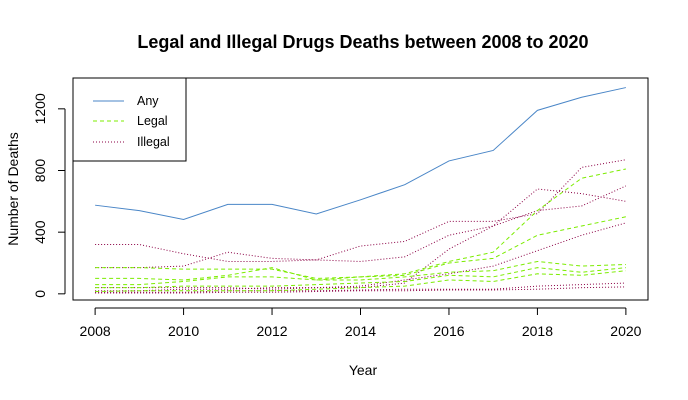  I want to click on x-tick-label: 2020, so click(625, 331).